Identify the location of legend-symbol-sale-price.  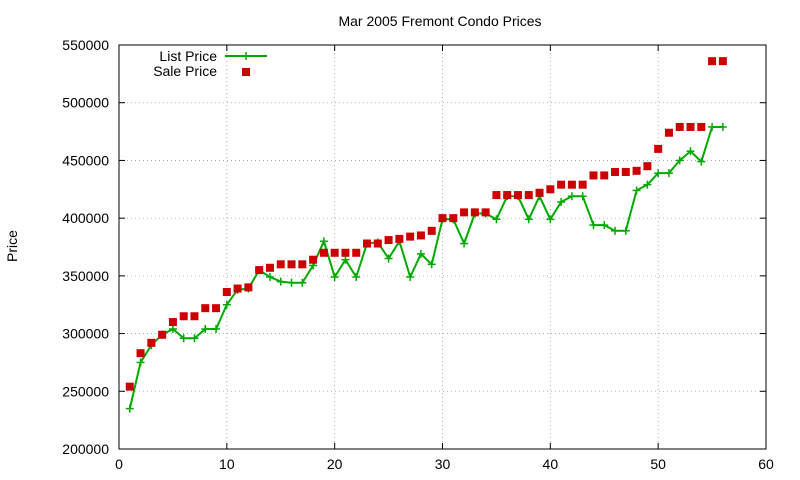
(246, 72).